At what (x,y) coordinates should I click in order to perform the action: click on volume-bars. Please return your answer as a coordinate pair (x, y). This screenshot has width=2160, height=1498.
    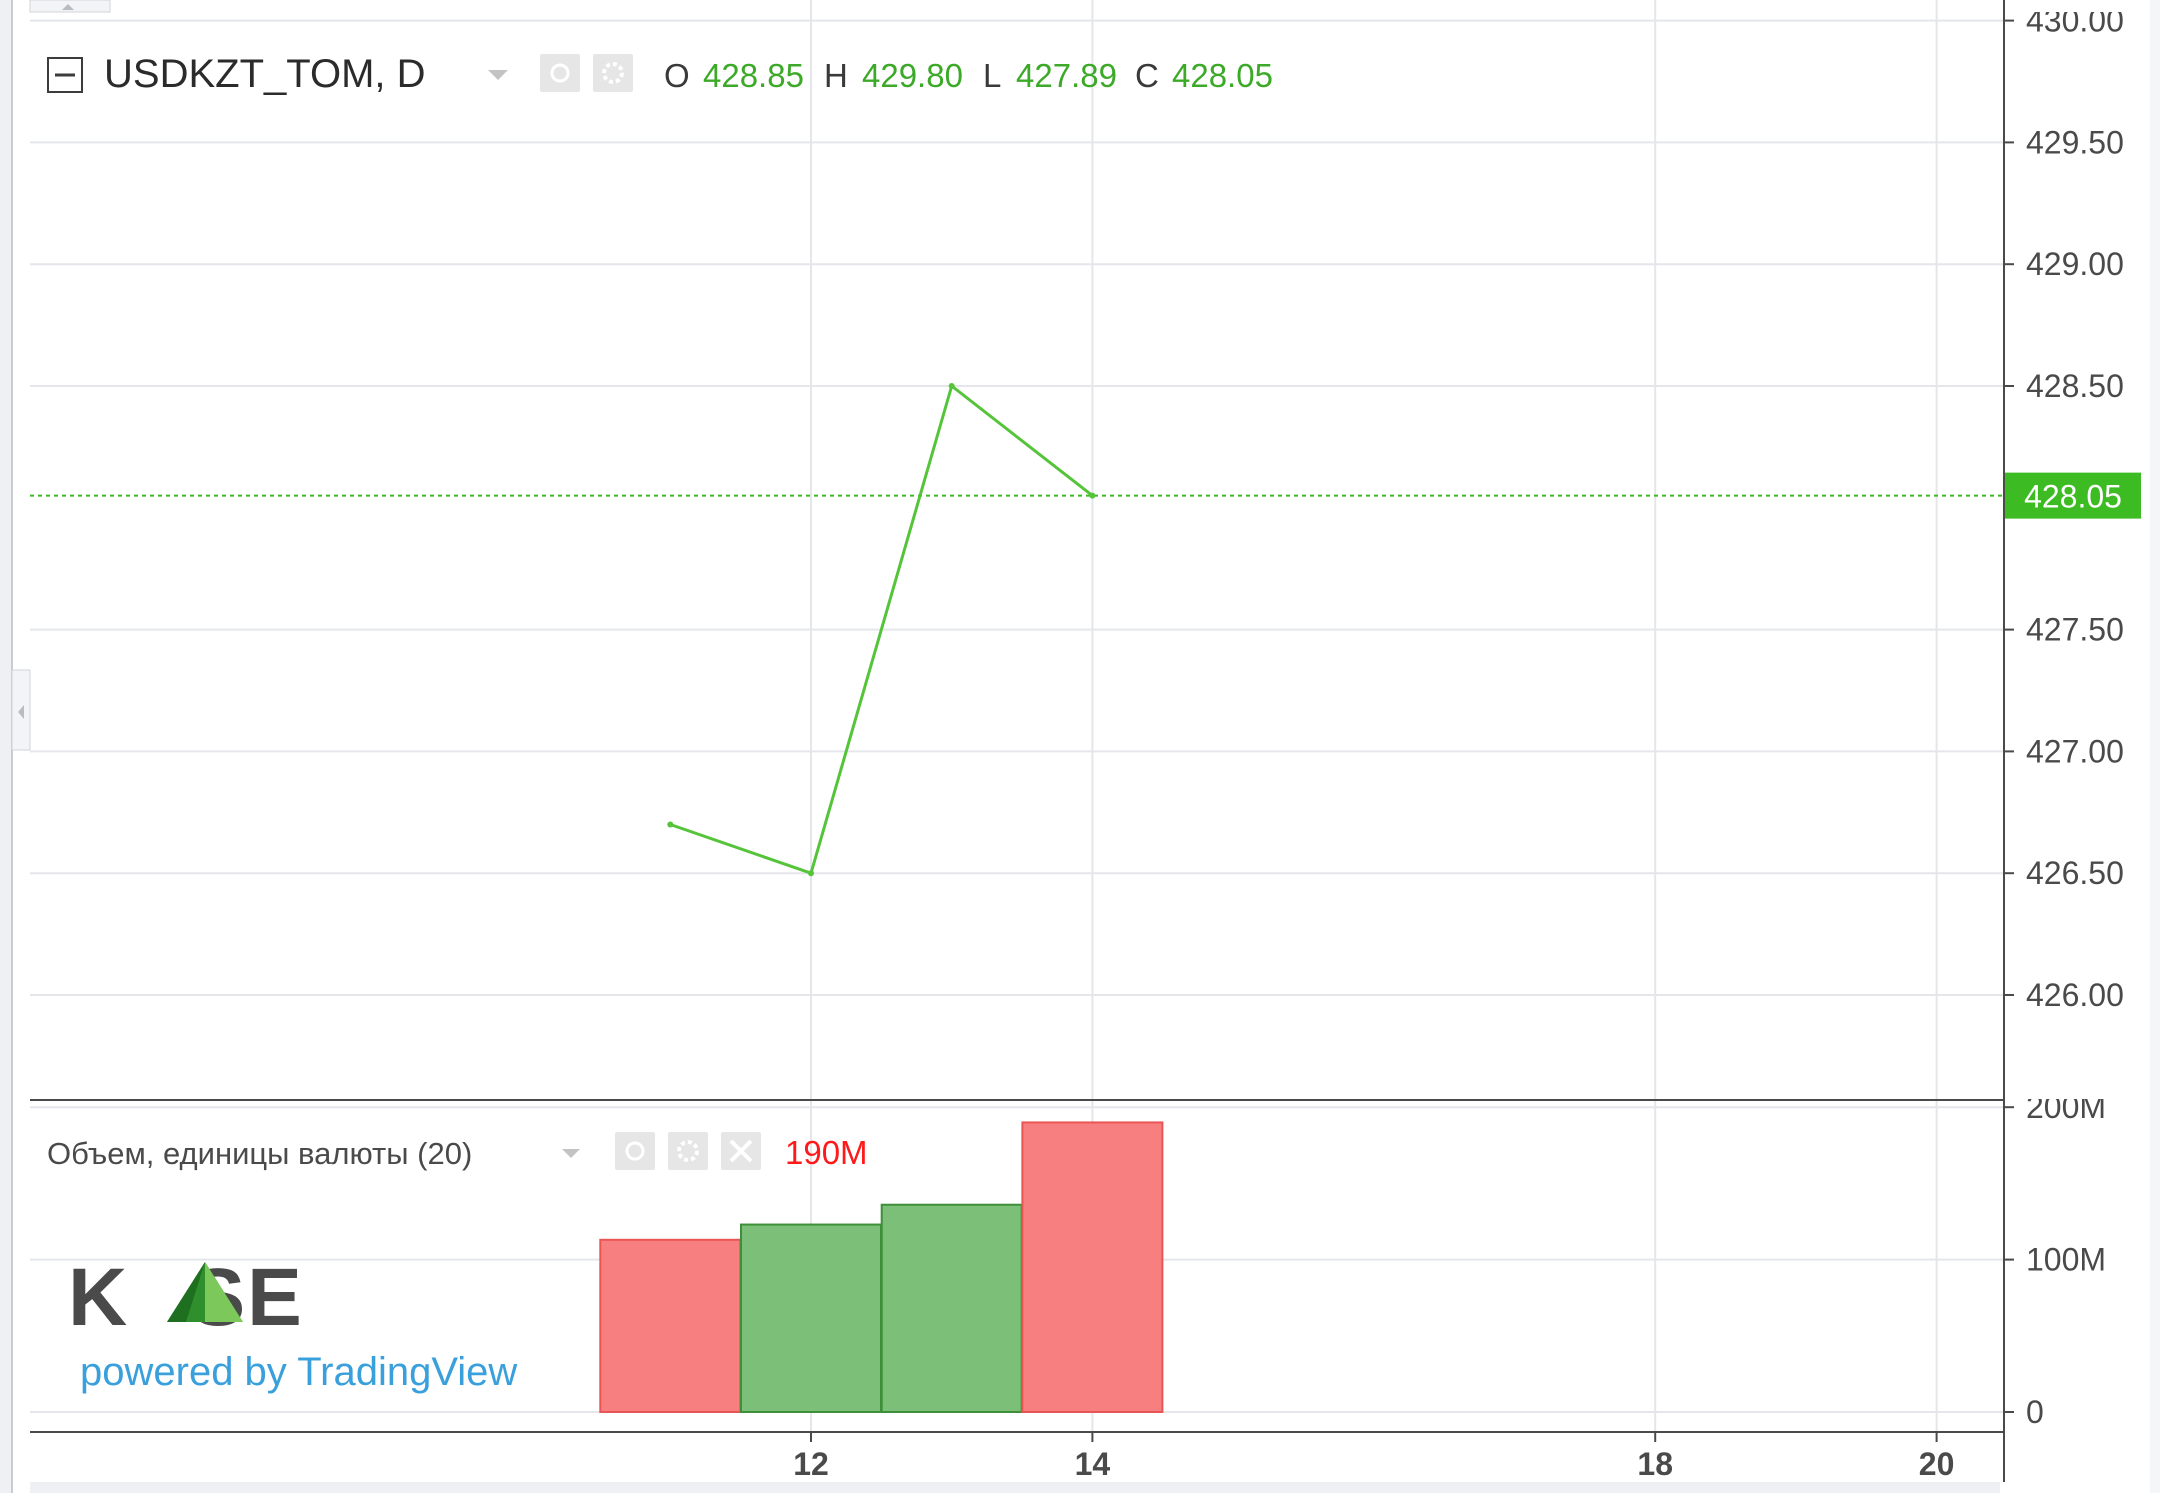
    Looking at the image, I should click on (881, 1267).